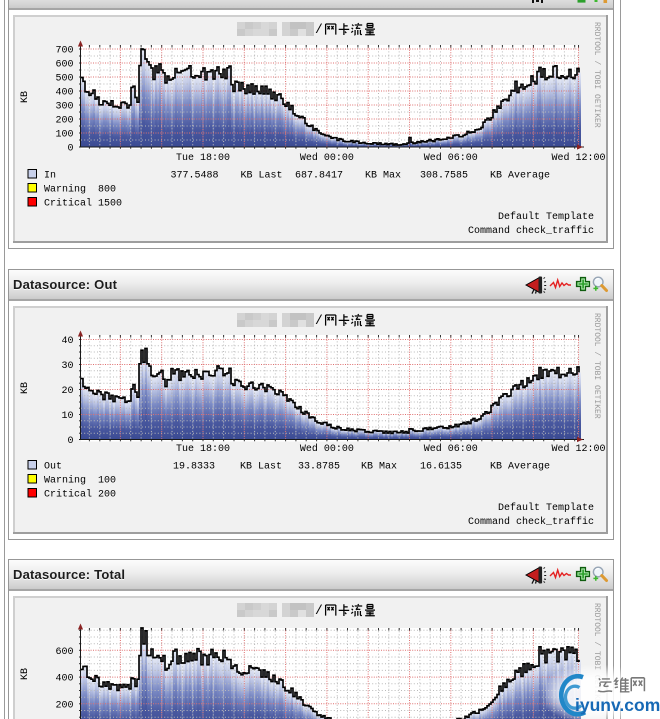 The image size is (660, 719). I want to click on svg-text: 300, so click(64, 107).